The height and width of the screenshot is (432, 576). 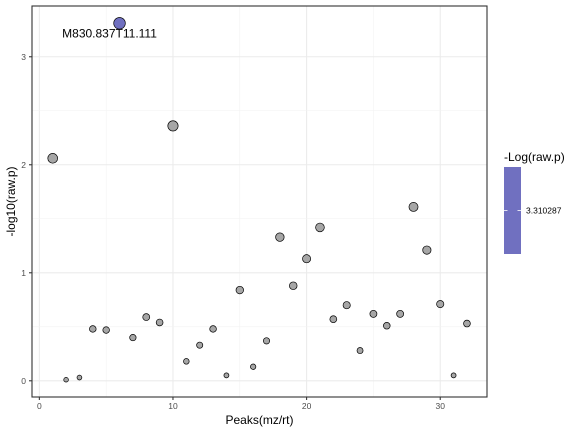 What do you see at coordinates (23, 57) in the screenshot?
I see `y-tick-label: 3` at bounding box center [23, 57].